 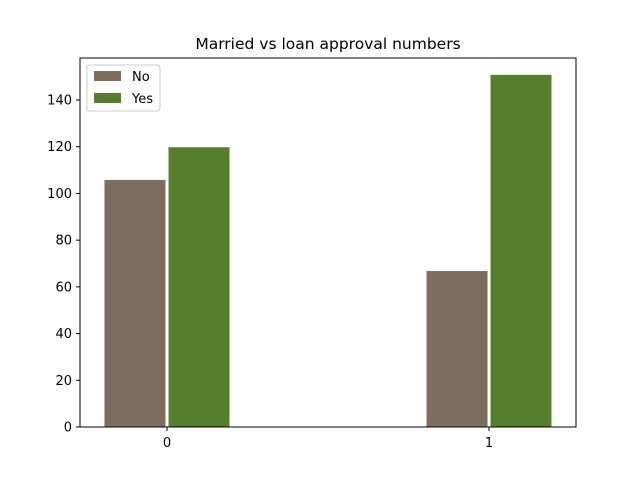 I want to click on y-tick-label: 100, so click(x=59, y=194).